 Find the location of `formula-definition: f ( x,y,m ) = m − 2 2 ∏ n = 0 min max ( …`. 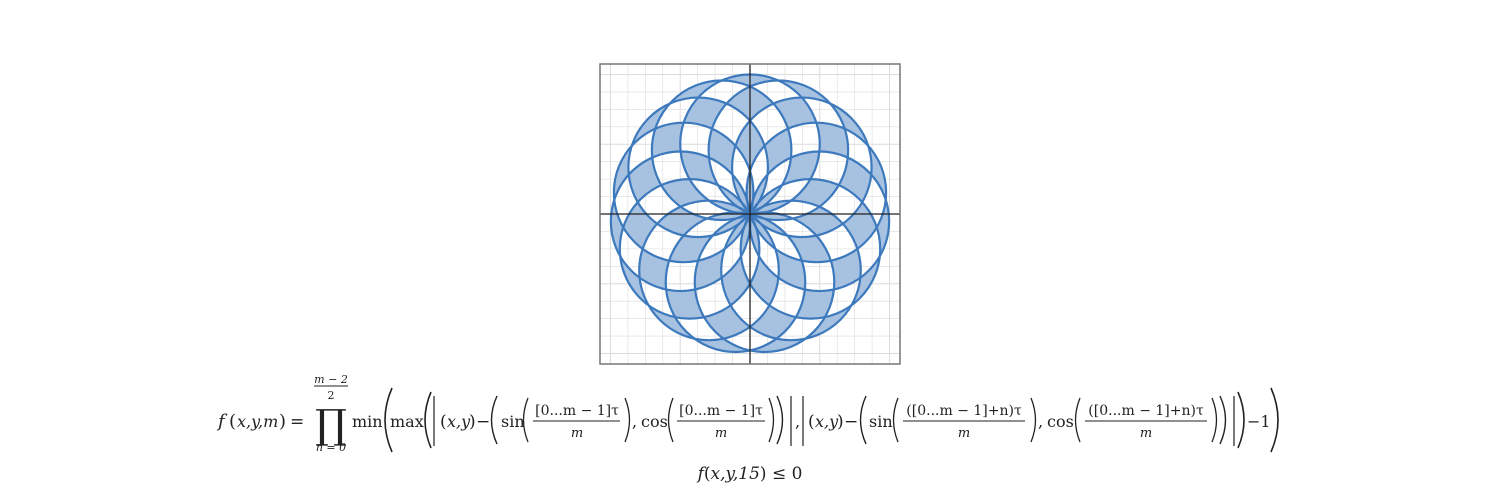

formula-definition: f ( x,y,m ) = m − 2 2 ∏ n = 0 min max ( … is located at coordinates (747, 413).